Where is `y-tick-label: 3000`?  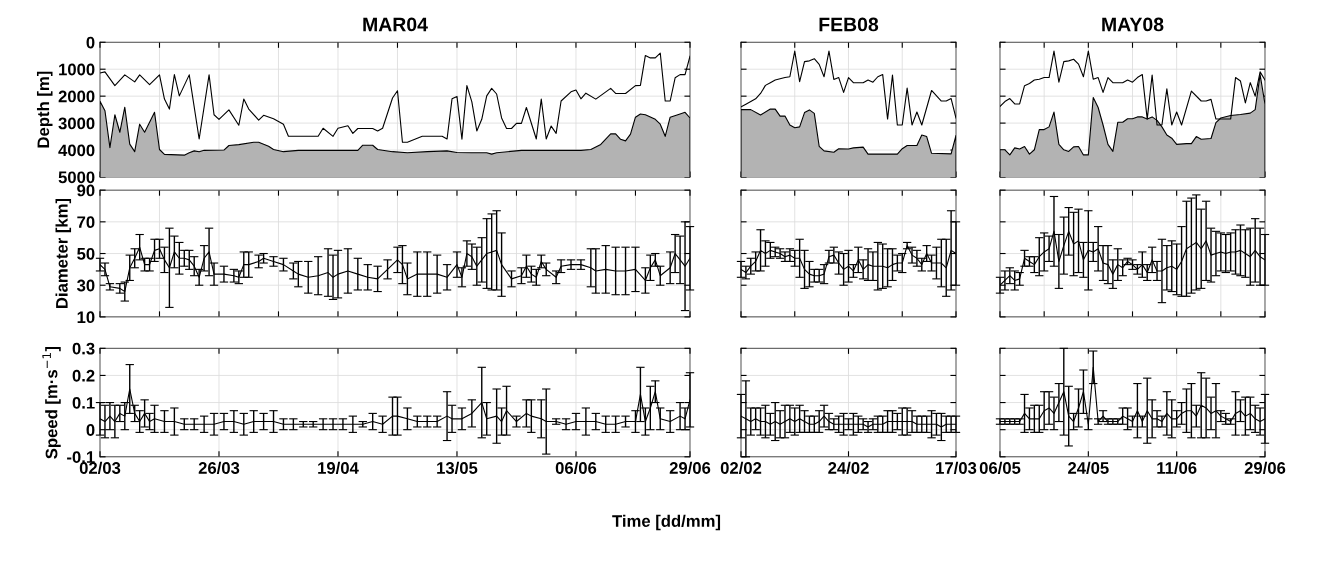
y-tick-label: 3000 is located at coordinates (76, 123).